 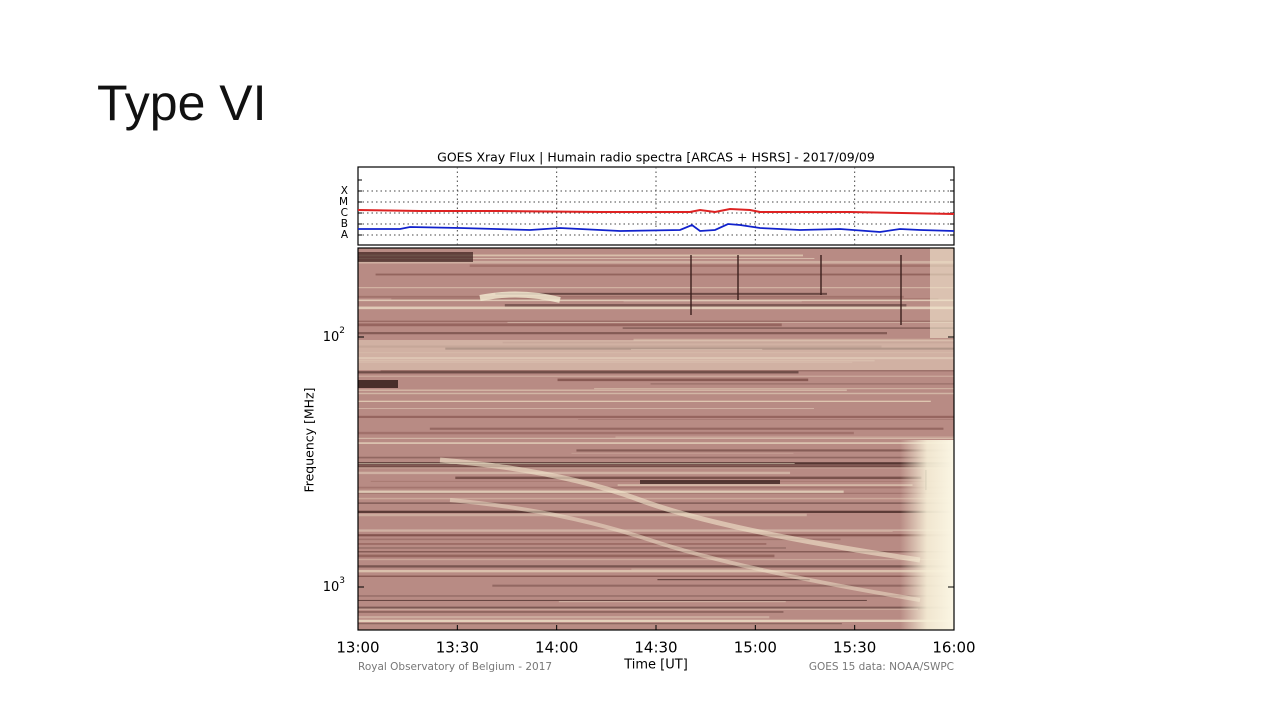 What do you see at coordinates (182, 103) in the screenshot?
I see `slide-title: Type VI` at bounding box center [182, 103].